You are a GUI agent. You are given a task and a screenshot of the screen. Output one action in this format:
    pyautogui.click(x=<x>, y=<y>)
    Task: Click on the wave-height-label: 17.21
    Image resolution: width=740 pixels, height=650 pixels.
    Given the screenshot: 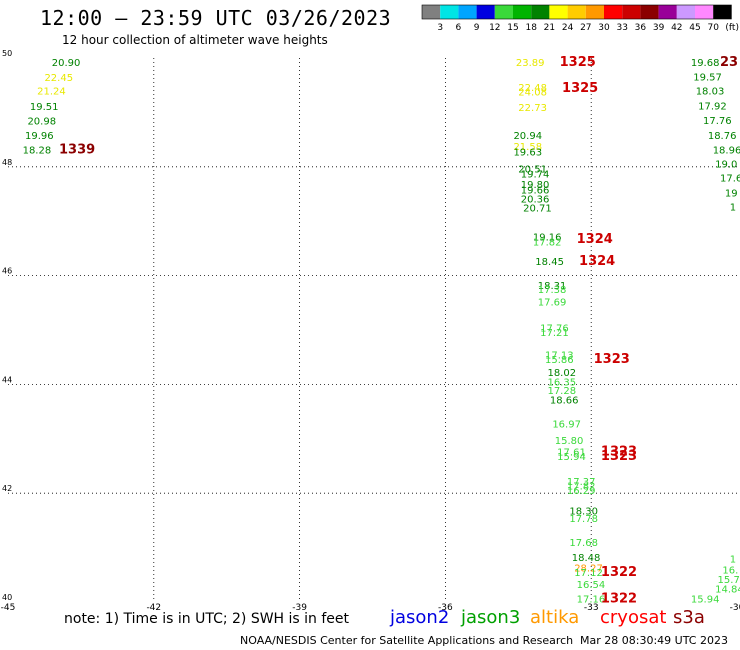 What is the action you would take?
    pyautogui.click(x=554, y=333)
    